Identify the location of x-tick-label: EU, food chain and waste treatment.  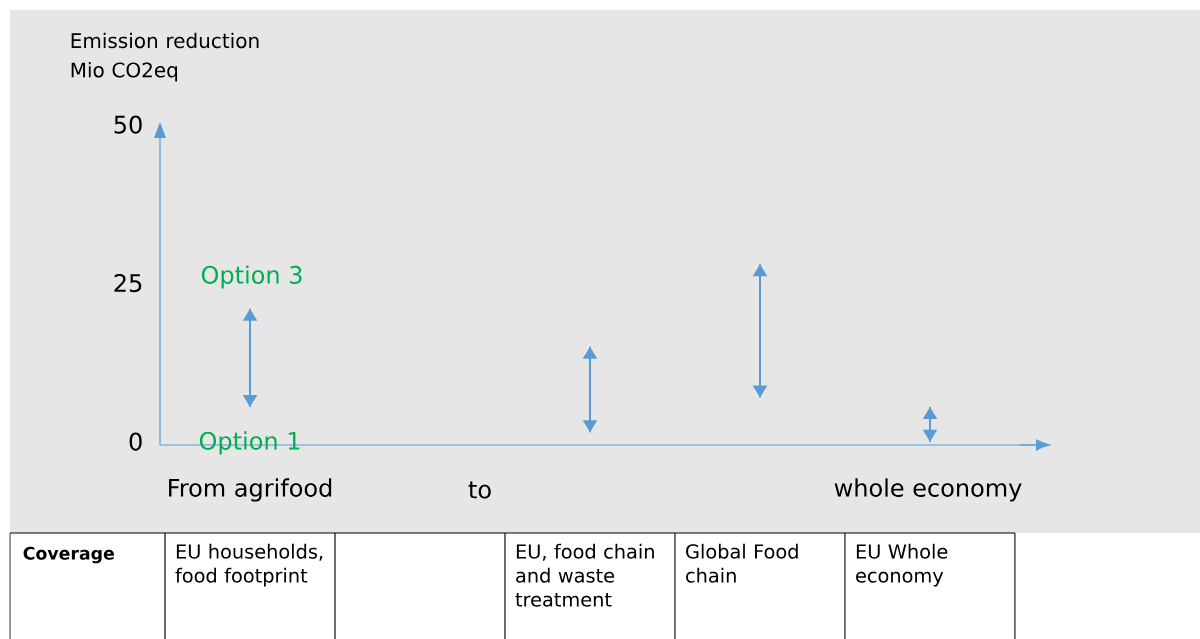
(584, 575).